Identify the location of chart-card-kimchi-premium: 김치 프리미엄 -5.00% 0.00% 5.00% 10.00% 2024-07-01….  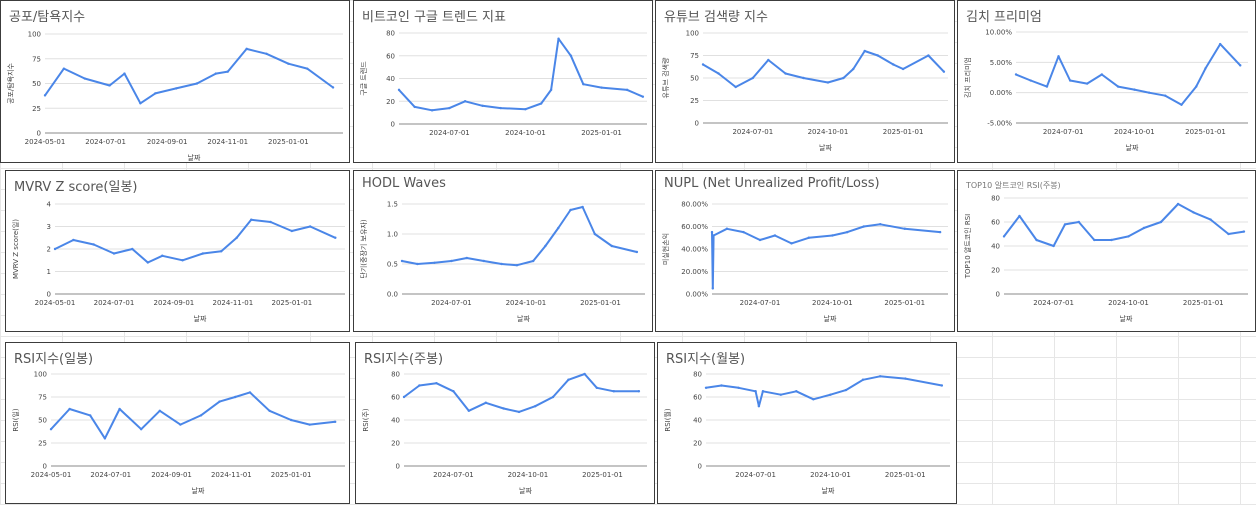
(1106, 81).